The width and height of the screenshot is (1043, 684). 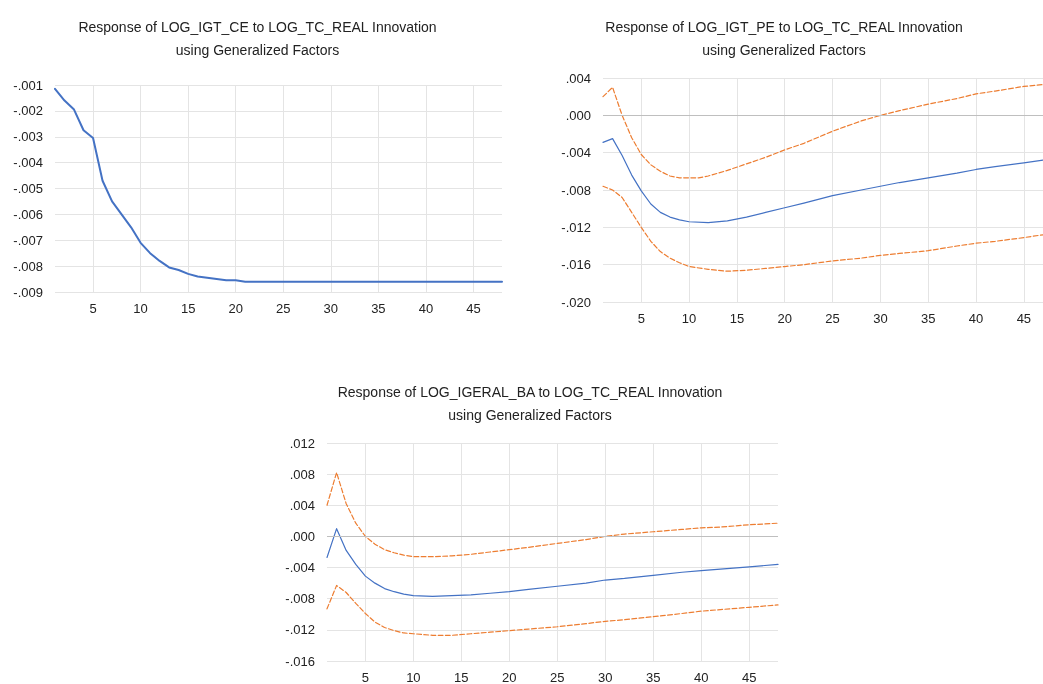 What do you see at coordinates (28, 111) in the screenshot?
I see `y-tick-label: -.002` at bounding box center [28, 111].